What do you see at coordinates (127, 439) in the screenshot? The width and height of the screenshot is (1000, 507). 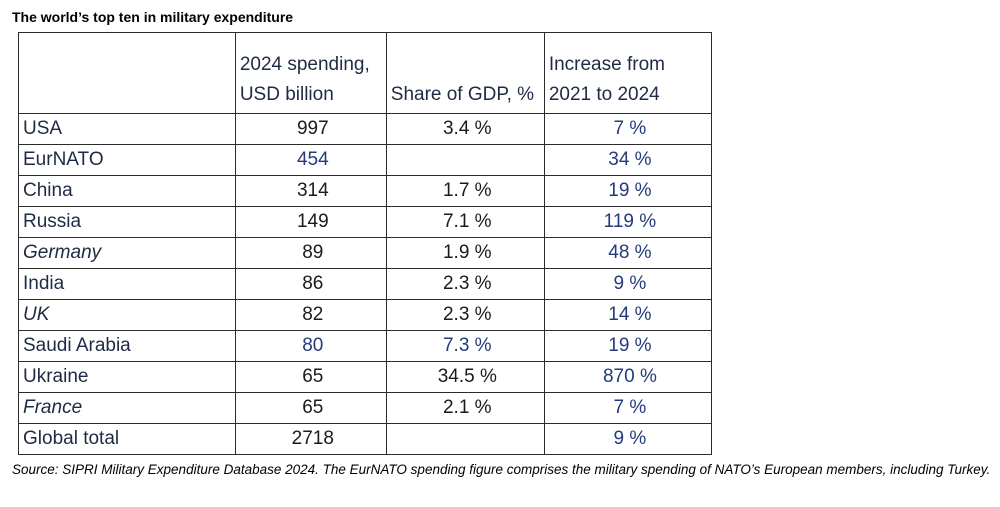 I see `country-cell: Global total` at bounding box center [127, 439].